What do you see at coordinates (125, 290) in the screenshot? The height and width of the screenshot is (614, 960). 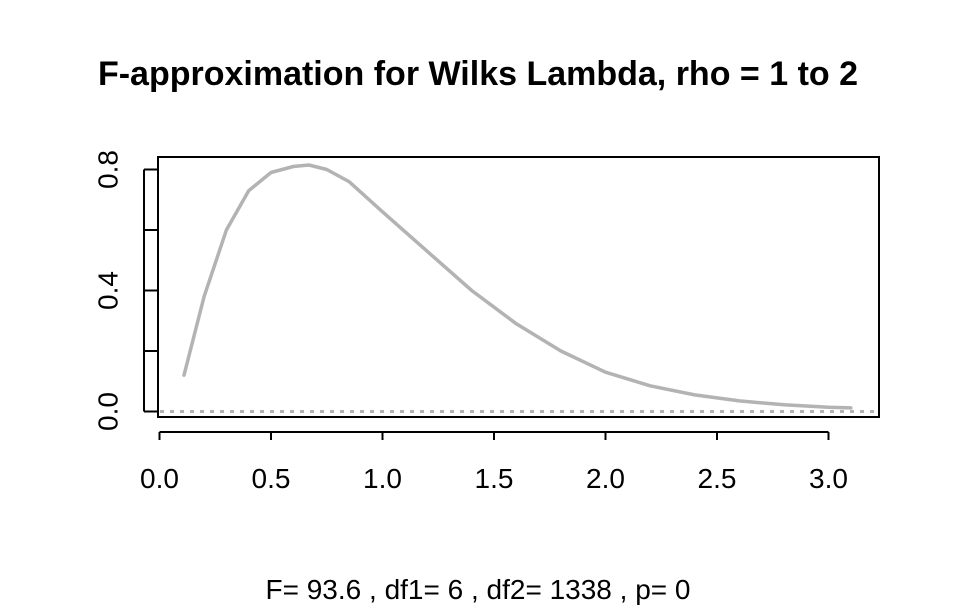 I see `y-axis: 0.0 0.4 0.8` at bounding box center [125, 290].